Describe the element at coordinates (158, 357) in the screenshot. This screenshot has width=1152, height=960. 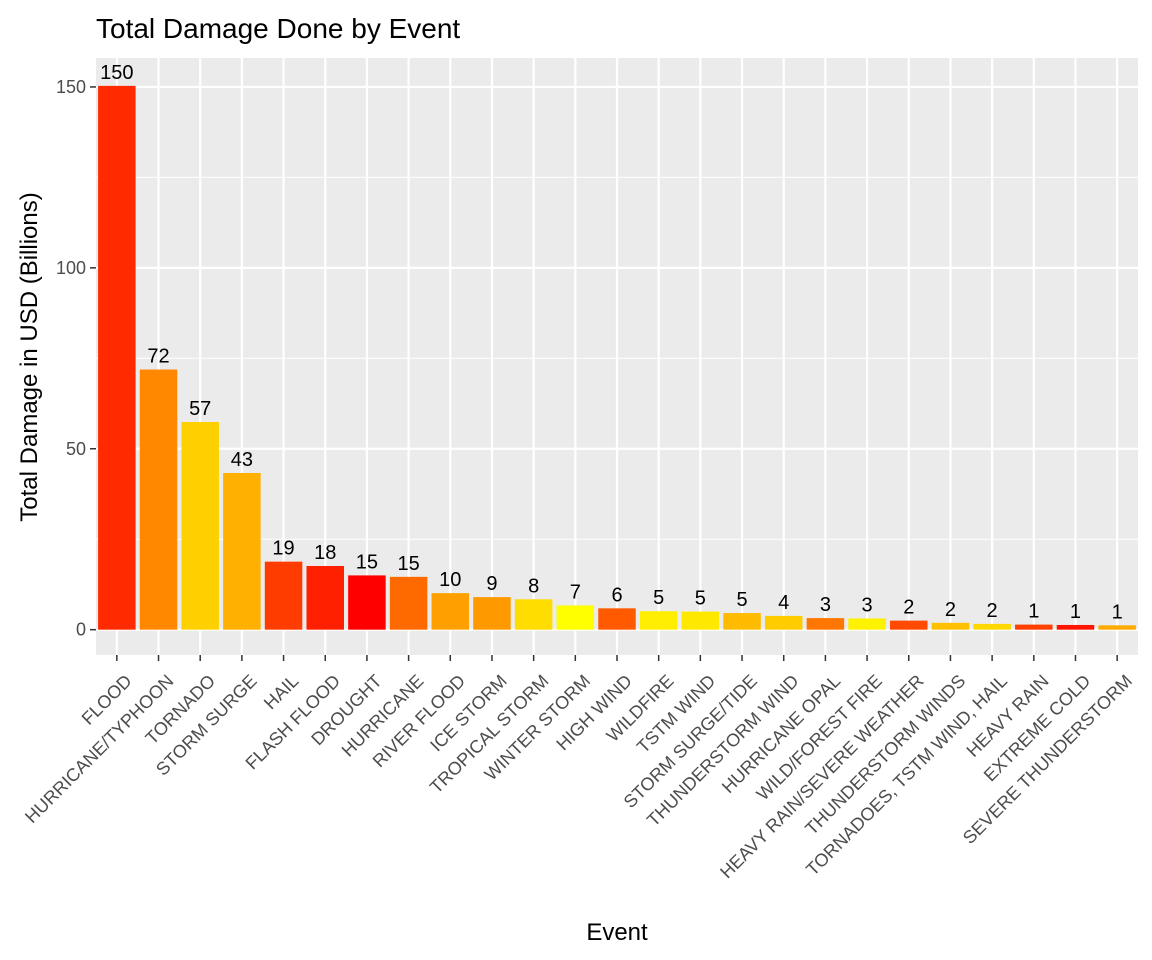
I see `data-label: 72` at that location.